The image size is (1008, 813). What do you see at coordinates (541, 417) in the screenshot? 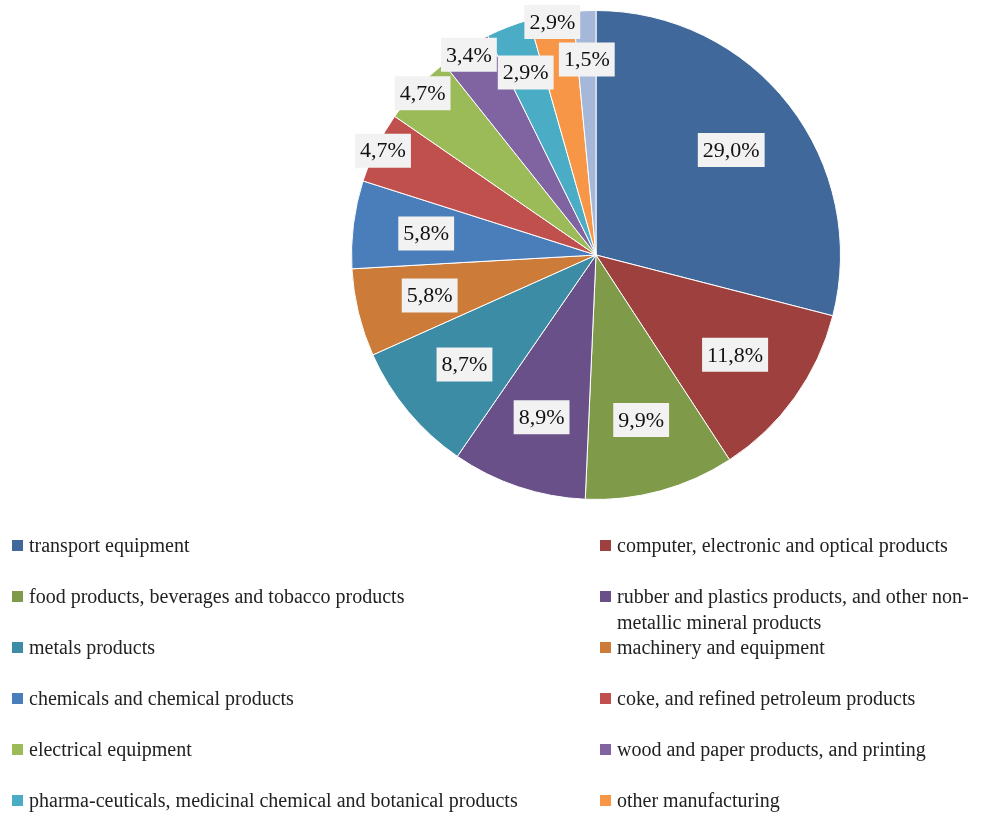
I see `data-label: 8,9%` at bounding box center [541, 417].